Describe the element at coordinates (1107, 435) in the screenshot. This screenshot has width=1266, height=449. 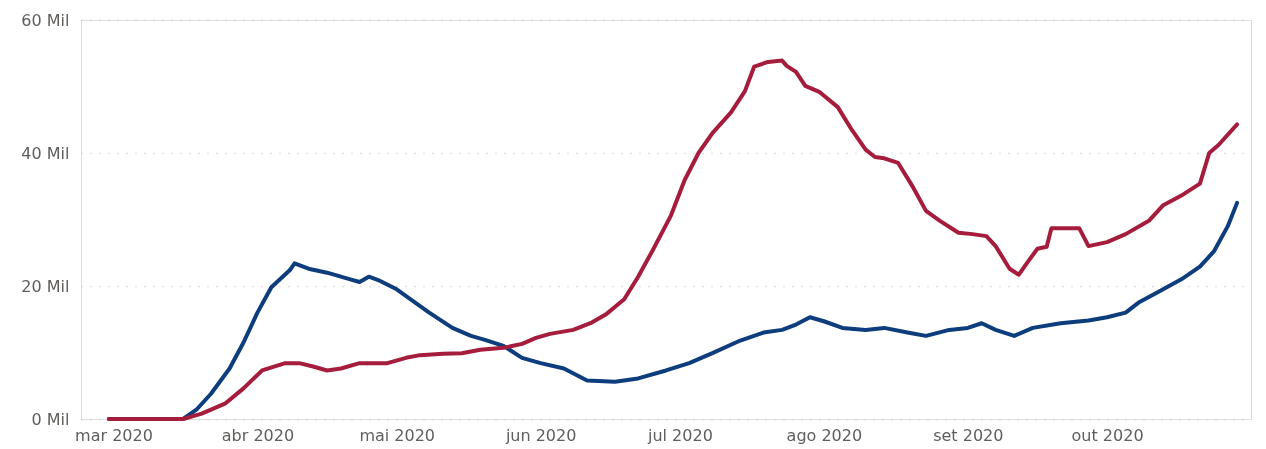
I see `x-tick-label: out 2020` at that location.